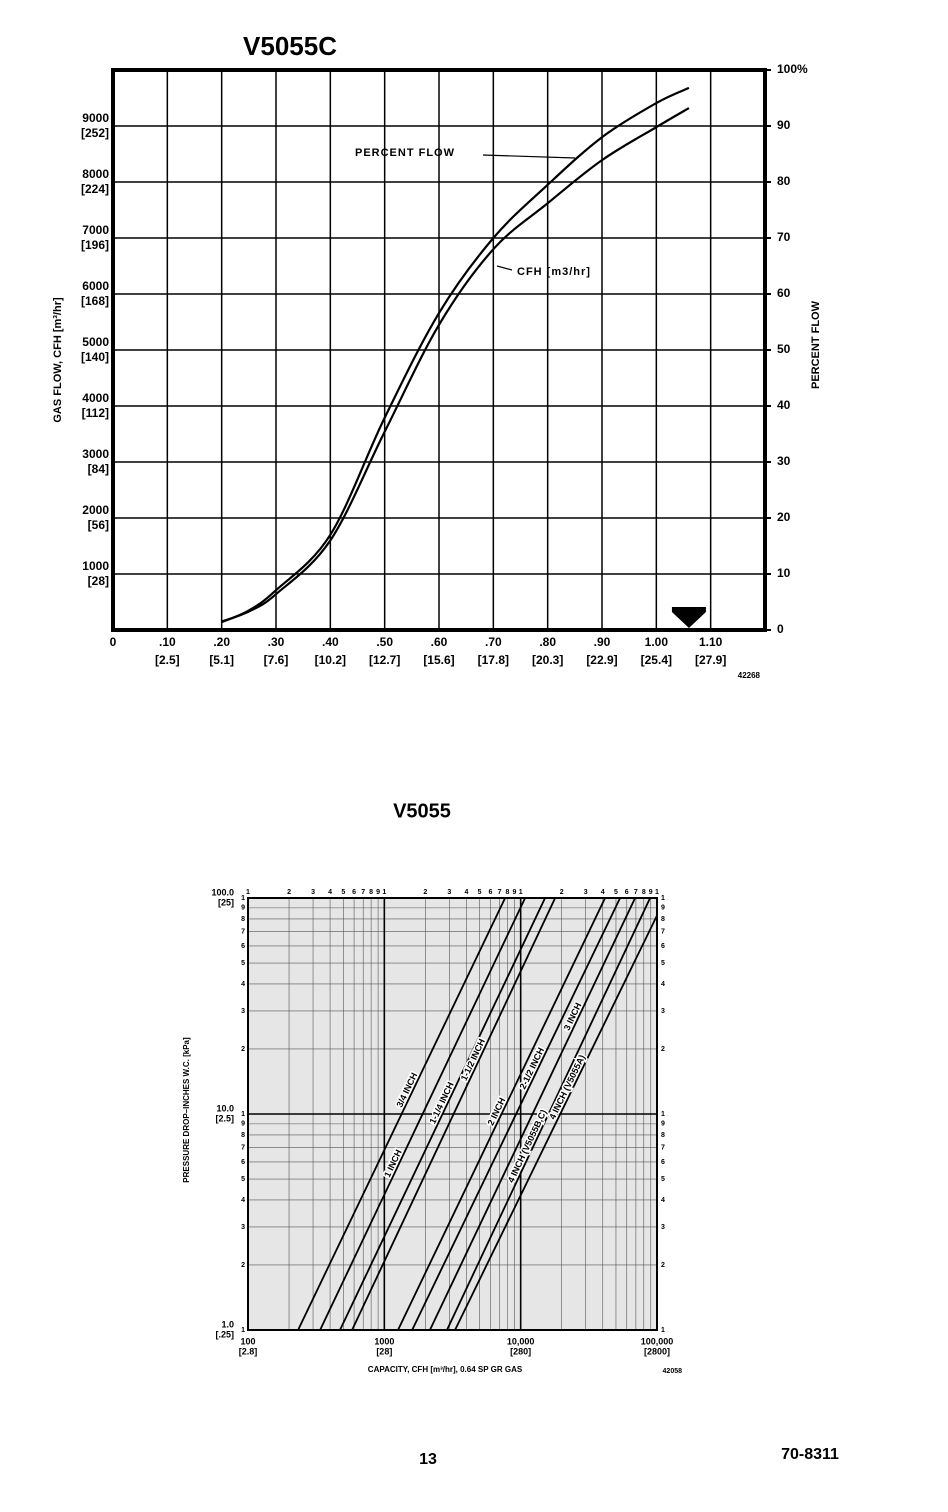 Image resolution: width=948 pixels, height=1512 pixels. What do you see at coordinates (810, 1454) in the screenshot?
I see `document-number: 70-8311` at bounding box center [810, 1454].